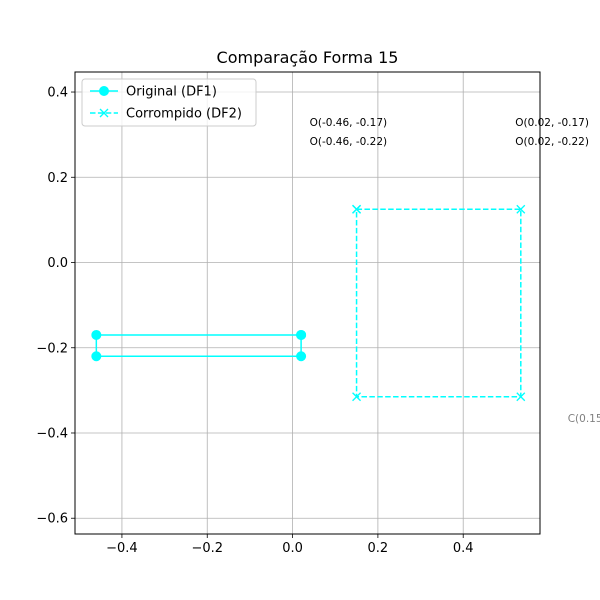 This screenshot has width=600, height=600. What do you see at coordinates (184, 114) in the screenshot?
I see `legend-label: Corrompido (DF2)` at bounding box center [184, 114].